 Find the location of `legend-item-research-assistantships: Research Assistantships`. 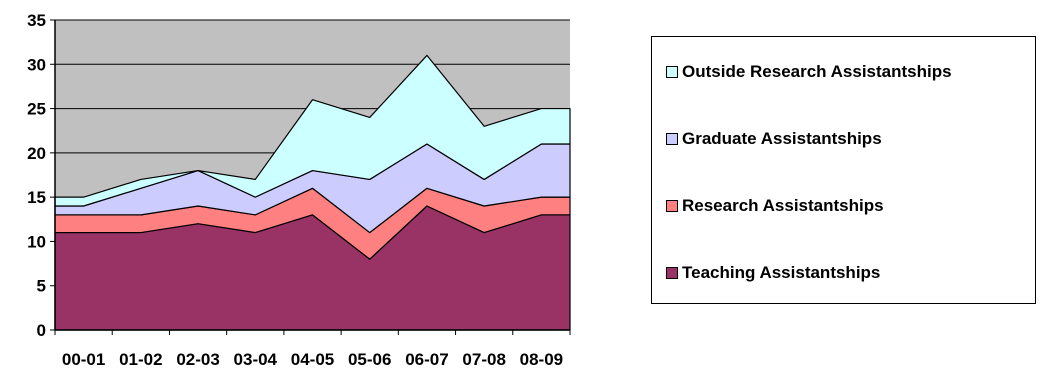

legend-item-research-assistantships: Research Assistantships is located at coordinates (775, 206).